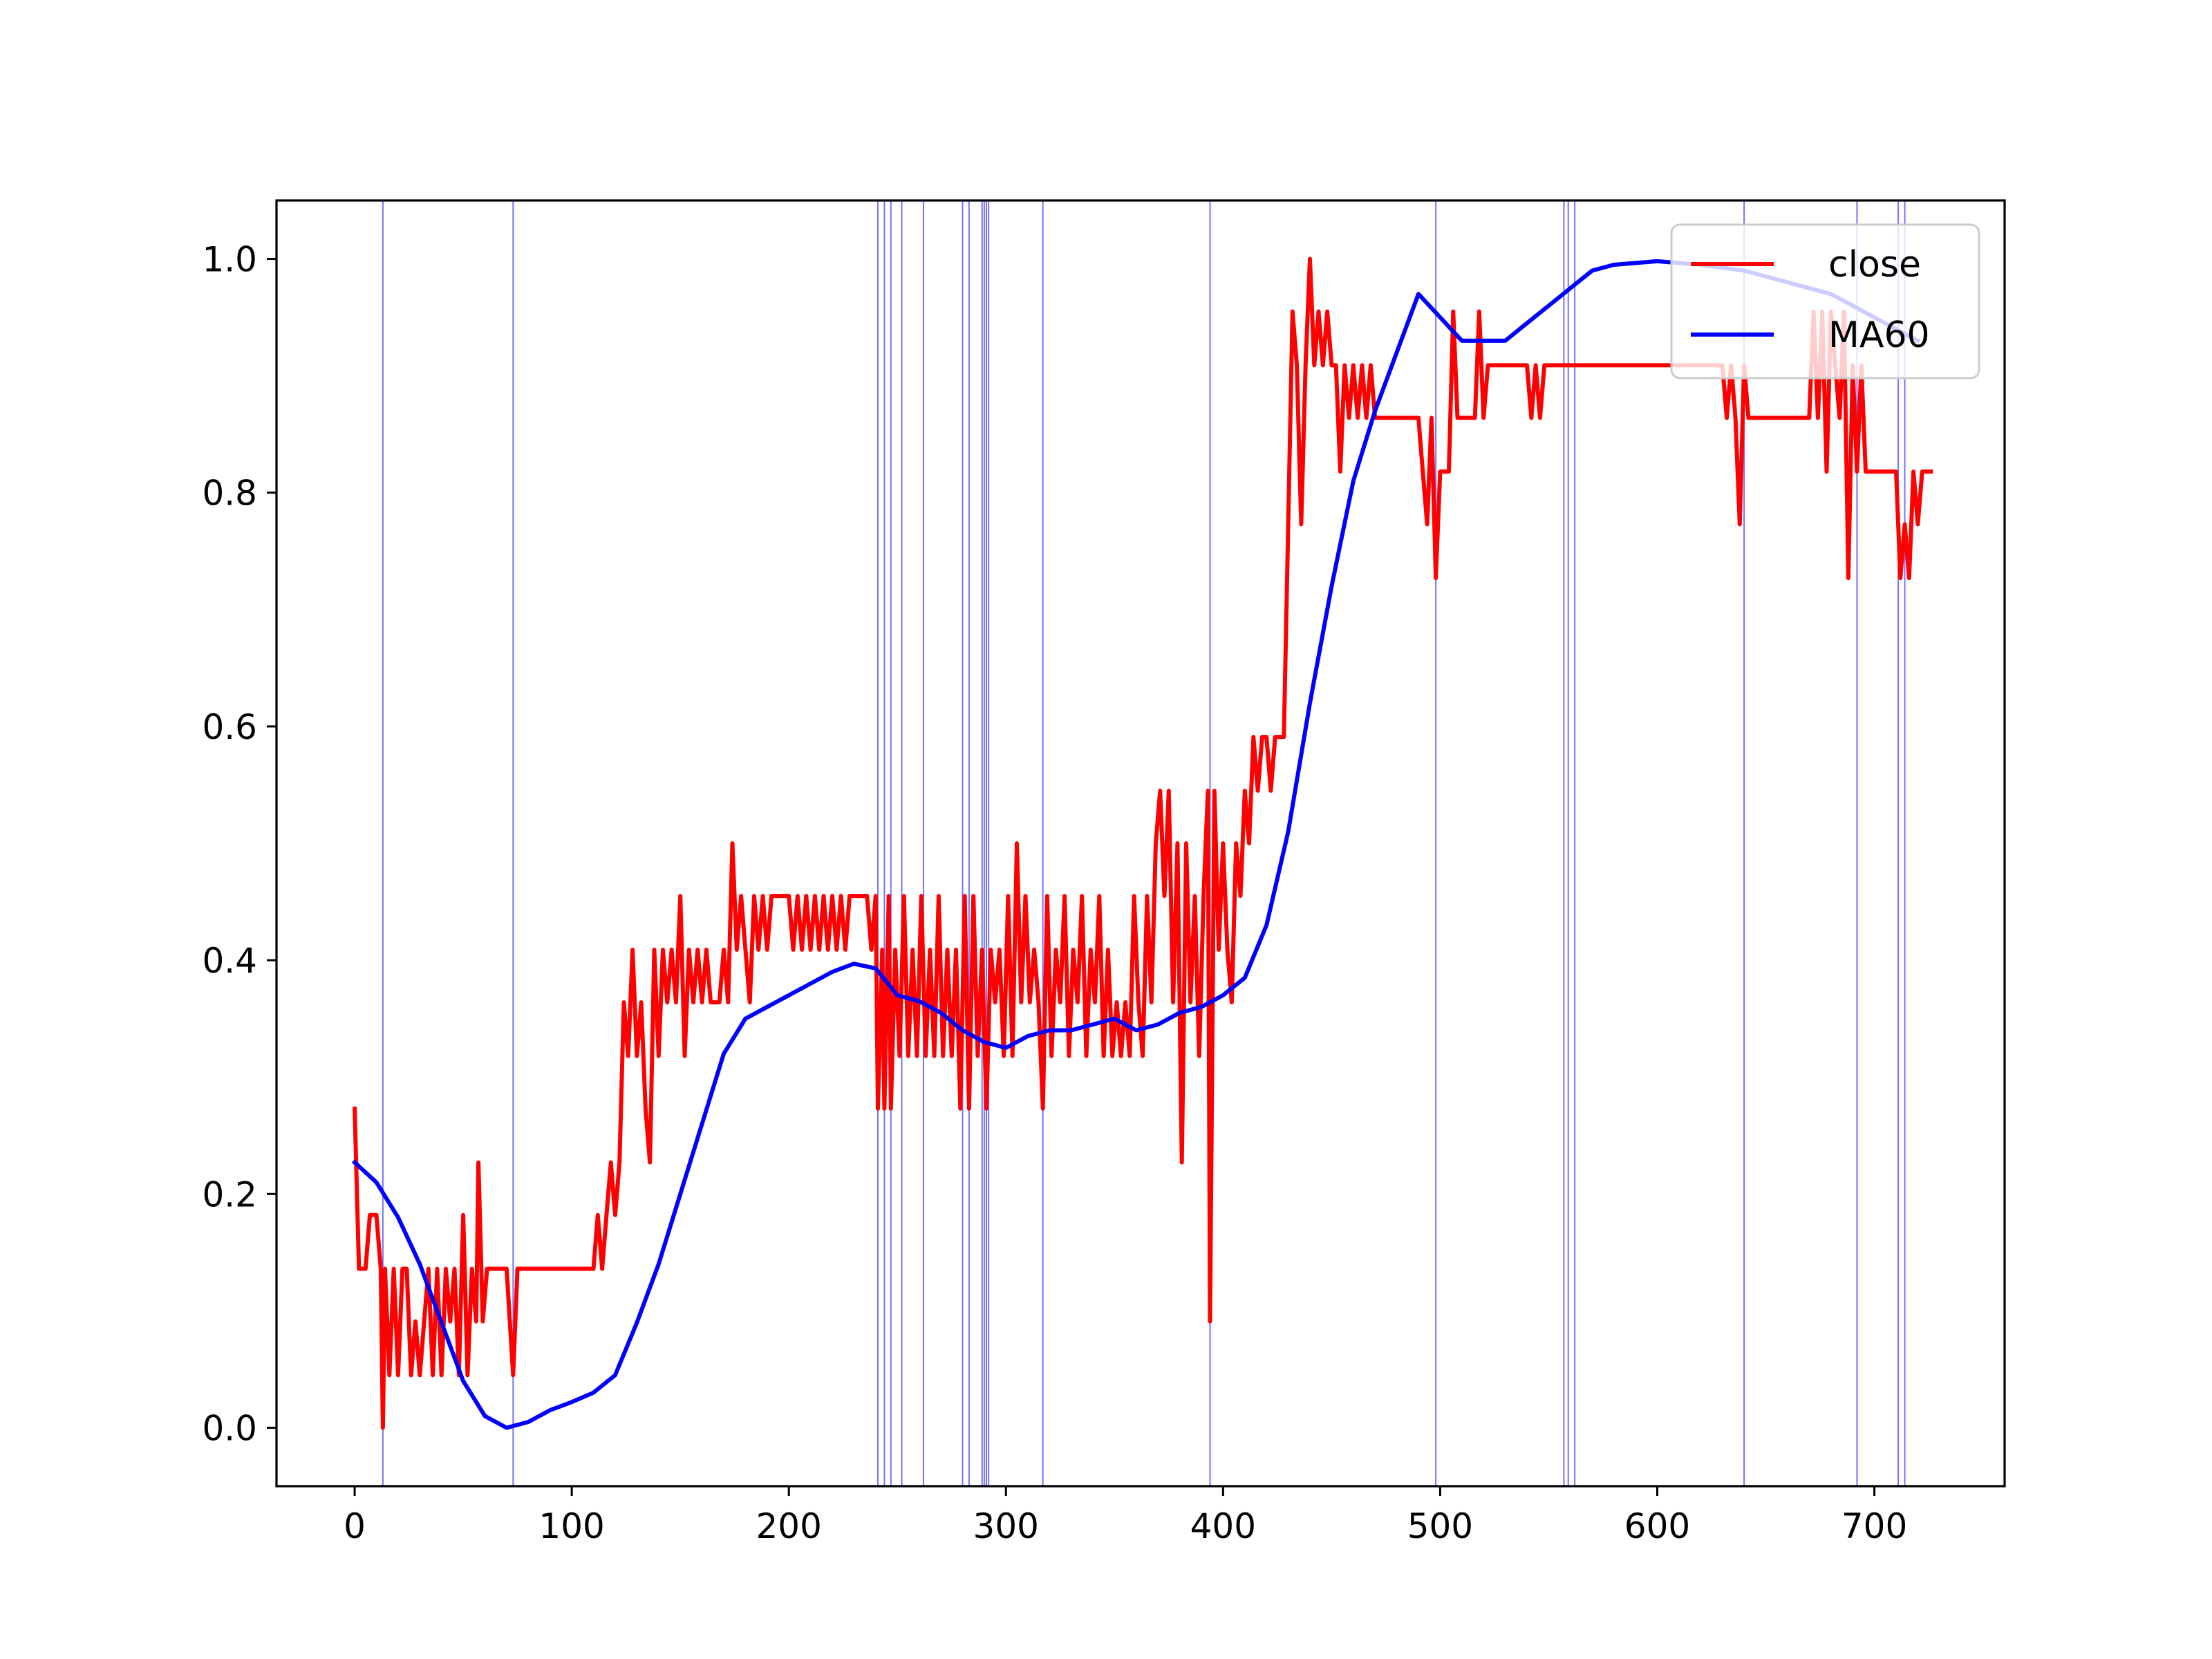 The image size is (2212, 1659). What do you see at coordinates (239, 844) in the screenshot?
I see `y-axis: 0.0 0.2 0.4 0.6 0.8 1.0` at bounding box center [239, 844].